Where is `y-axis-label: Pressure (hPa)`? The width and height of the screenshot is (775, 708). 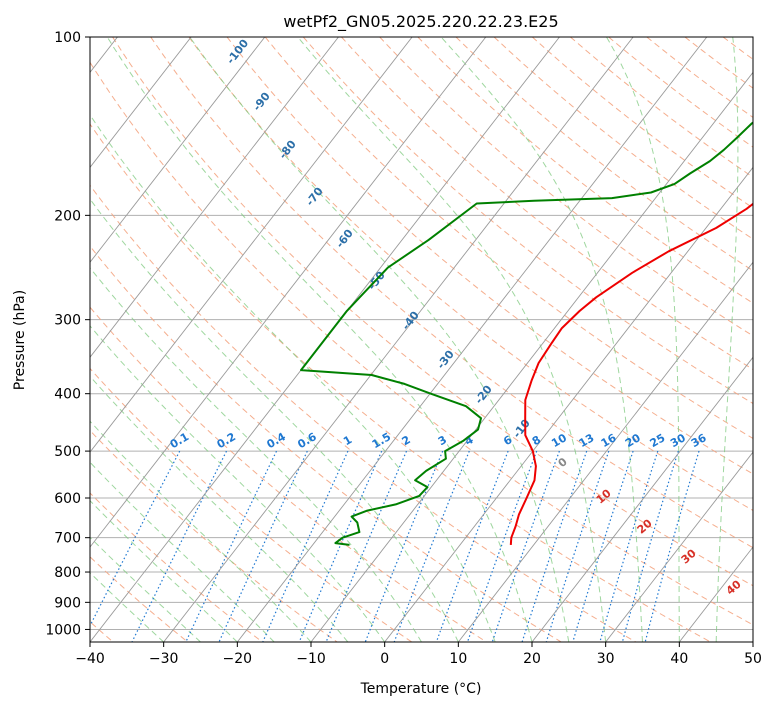
y-axis-label: Pressure (hPa) is located at coordinates (20, 340).